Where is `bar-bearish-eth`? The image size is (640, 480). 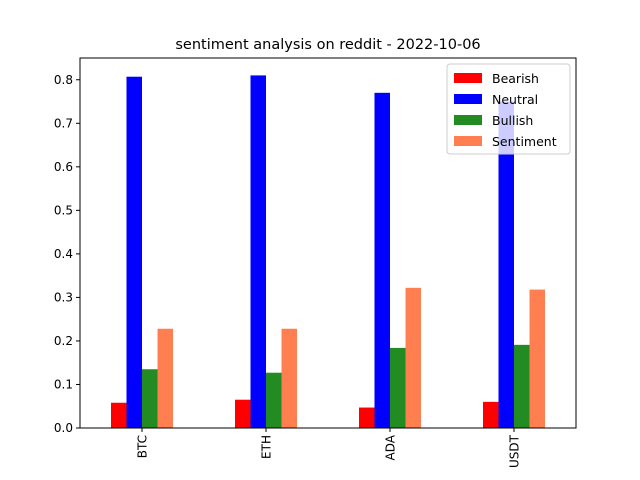 bar-bearish-eth is located at coordinates (243, 413).